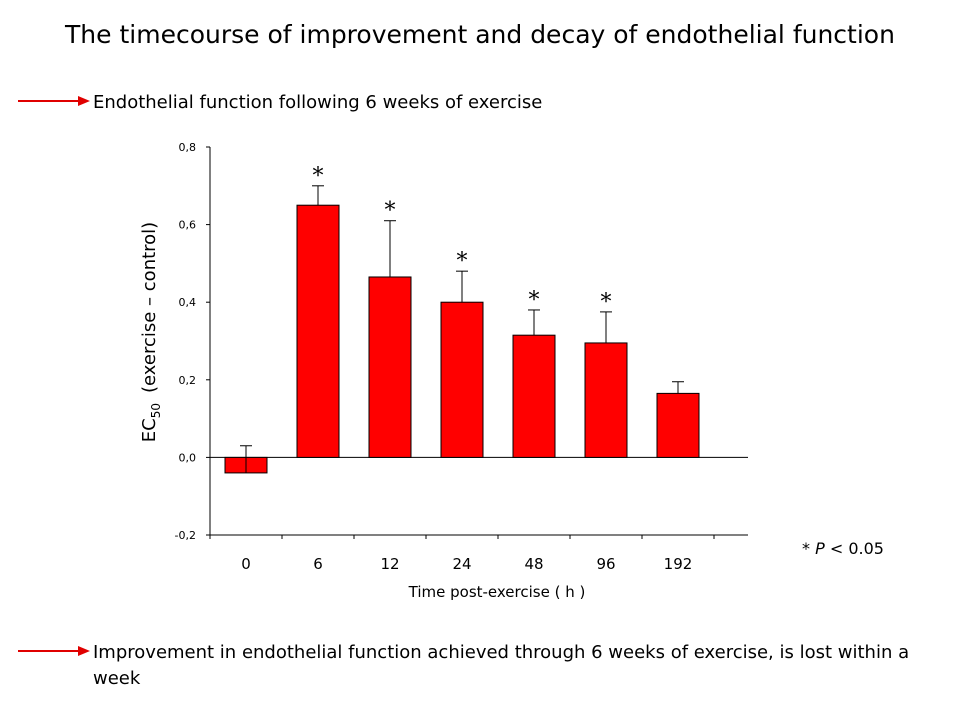  Describe the element at coordinates (149, 430) in the screenshot. I see `y-axis-title-main: EC` at that location.